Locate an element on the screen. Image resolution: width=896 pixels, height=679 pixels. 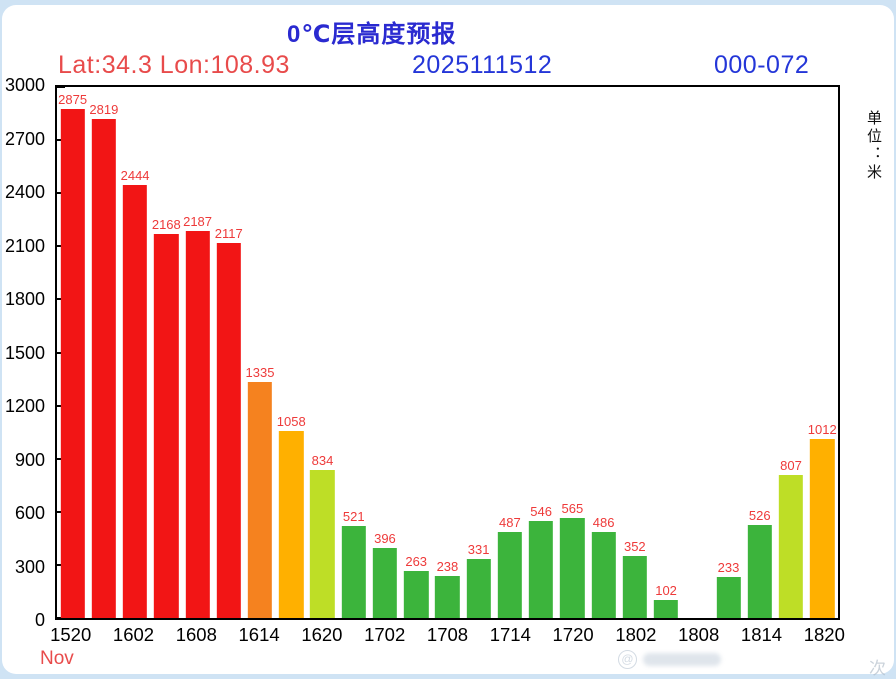
bar-slot: 1335 is located at coordinates (259, 352).